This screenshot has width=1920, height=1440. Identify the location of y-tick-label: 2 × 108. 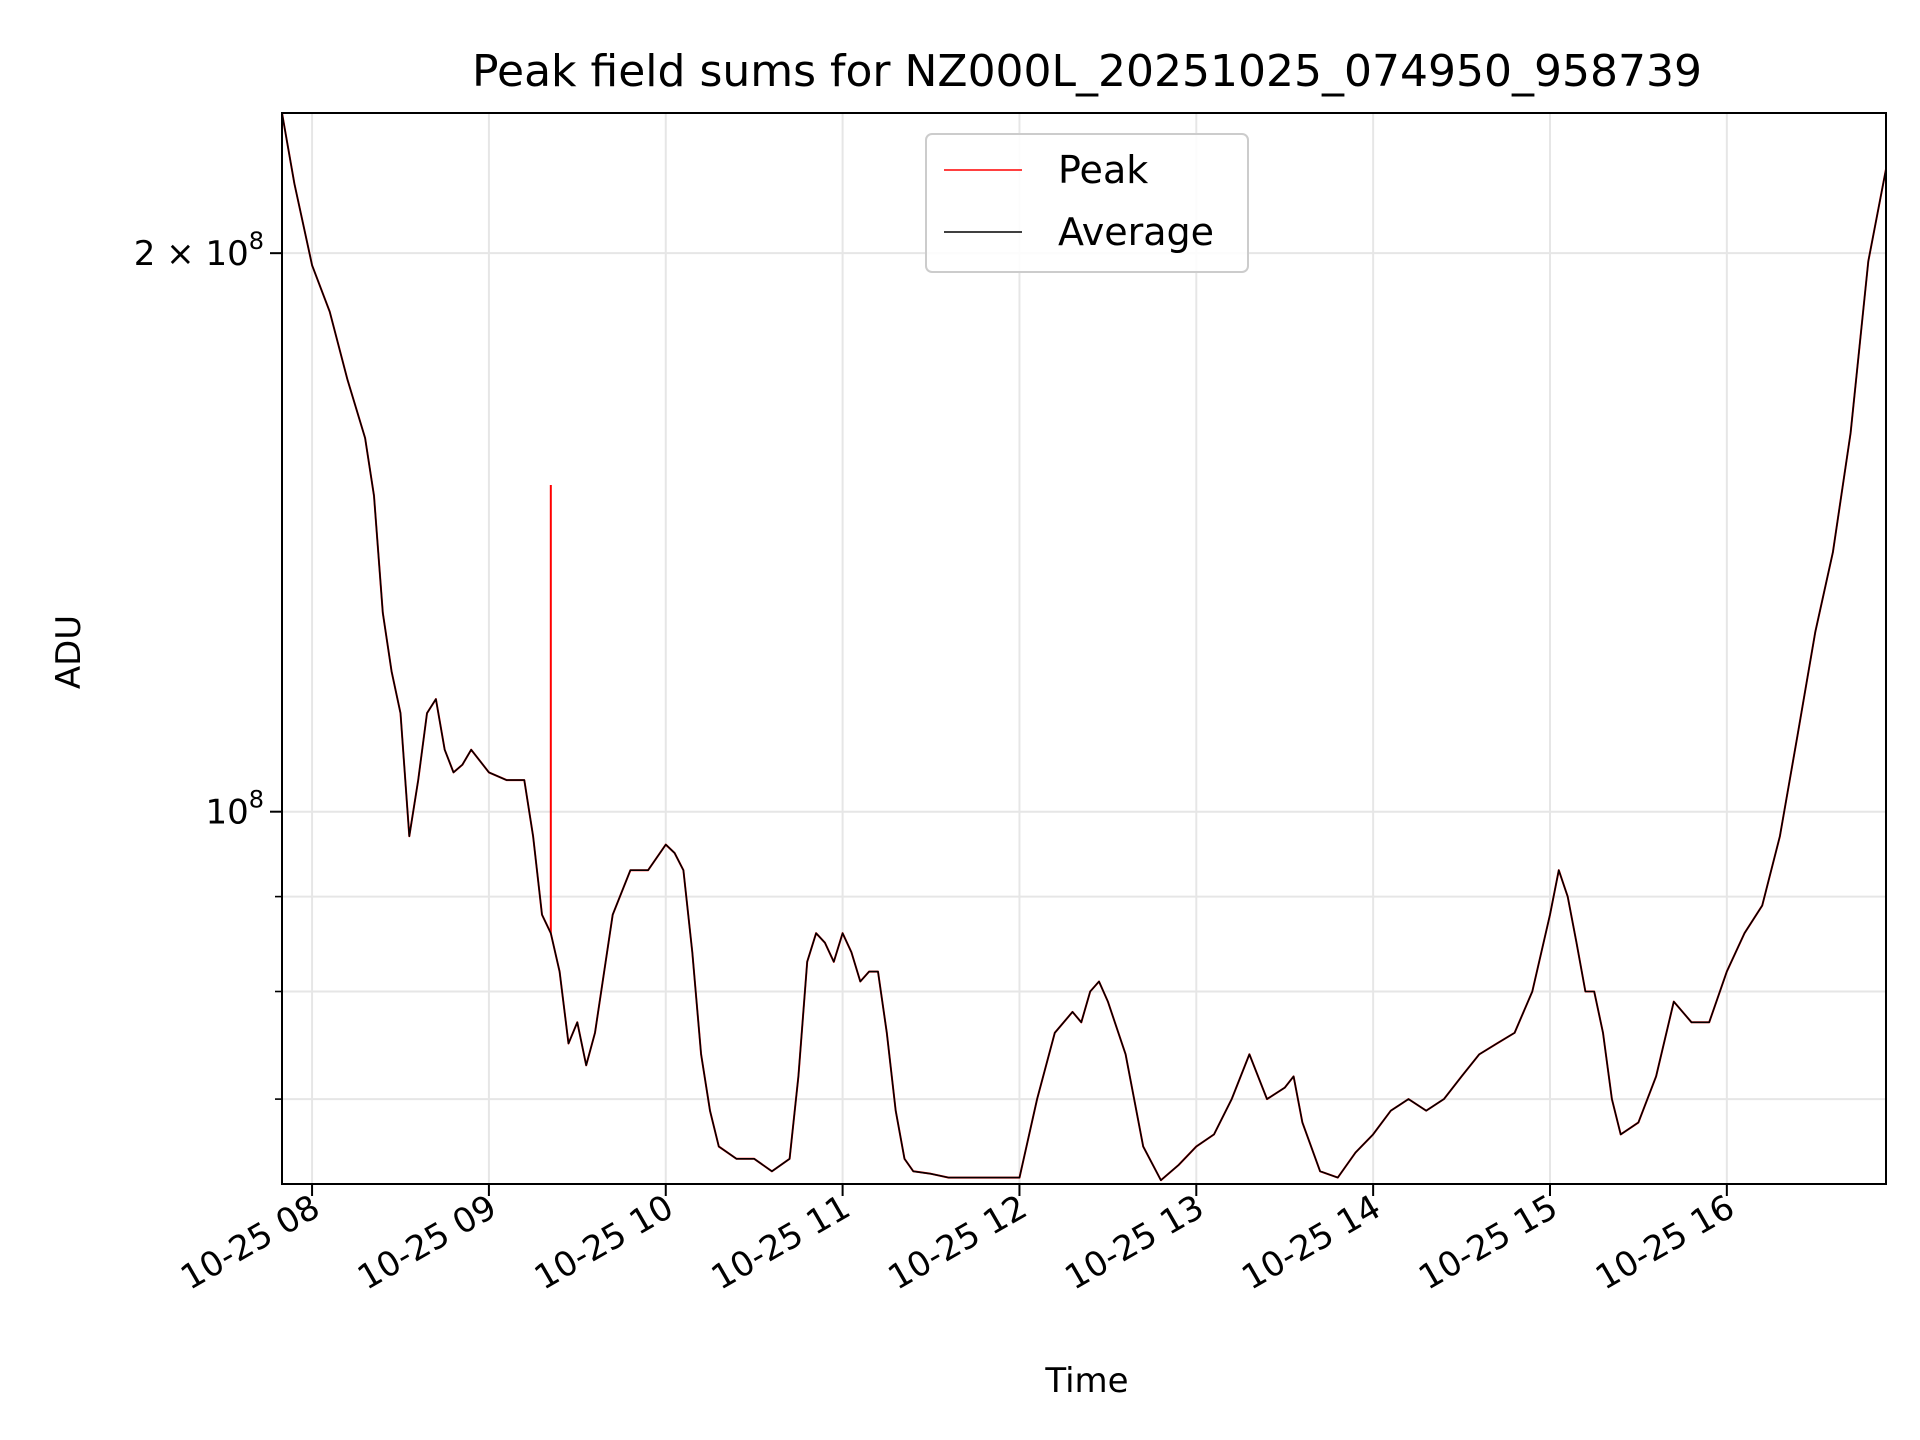
(199, 250).